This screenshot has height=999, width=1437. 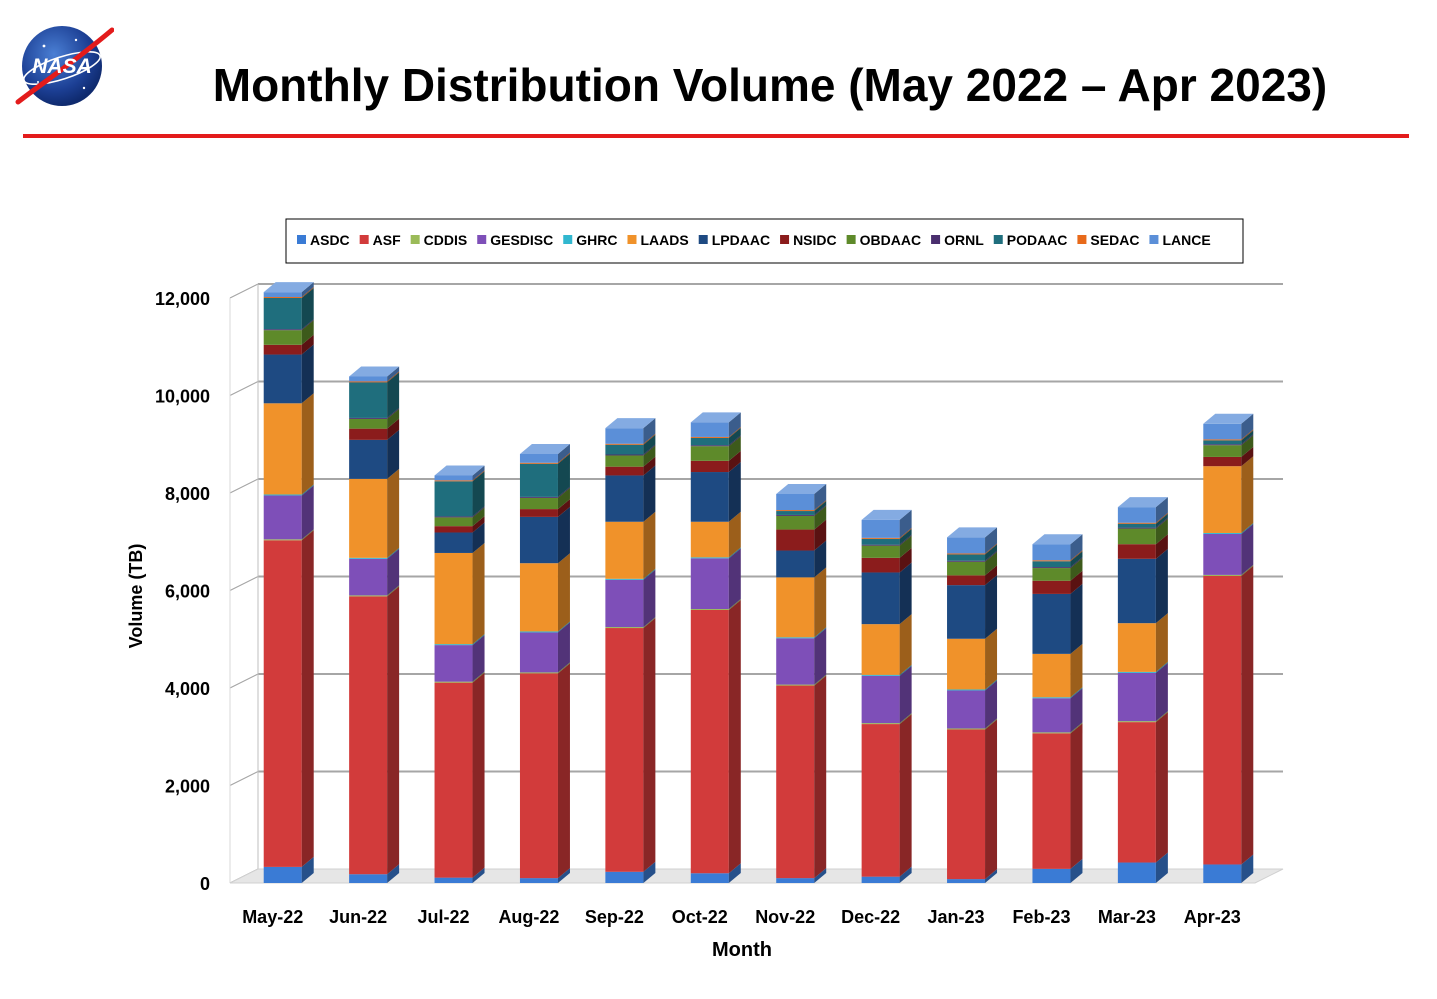 What do you see at coordinates (808, 240) in the screenshot?
I see `legend-item-nsidc: NSIDC` at bounding box center [808, 240].